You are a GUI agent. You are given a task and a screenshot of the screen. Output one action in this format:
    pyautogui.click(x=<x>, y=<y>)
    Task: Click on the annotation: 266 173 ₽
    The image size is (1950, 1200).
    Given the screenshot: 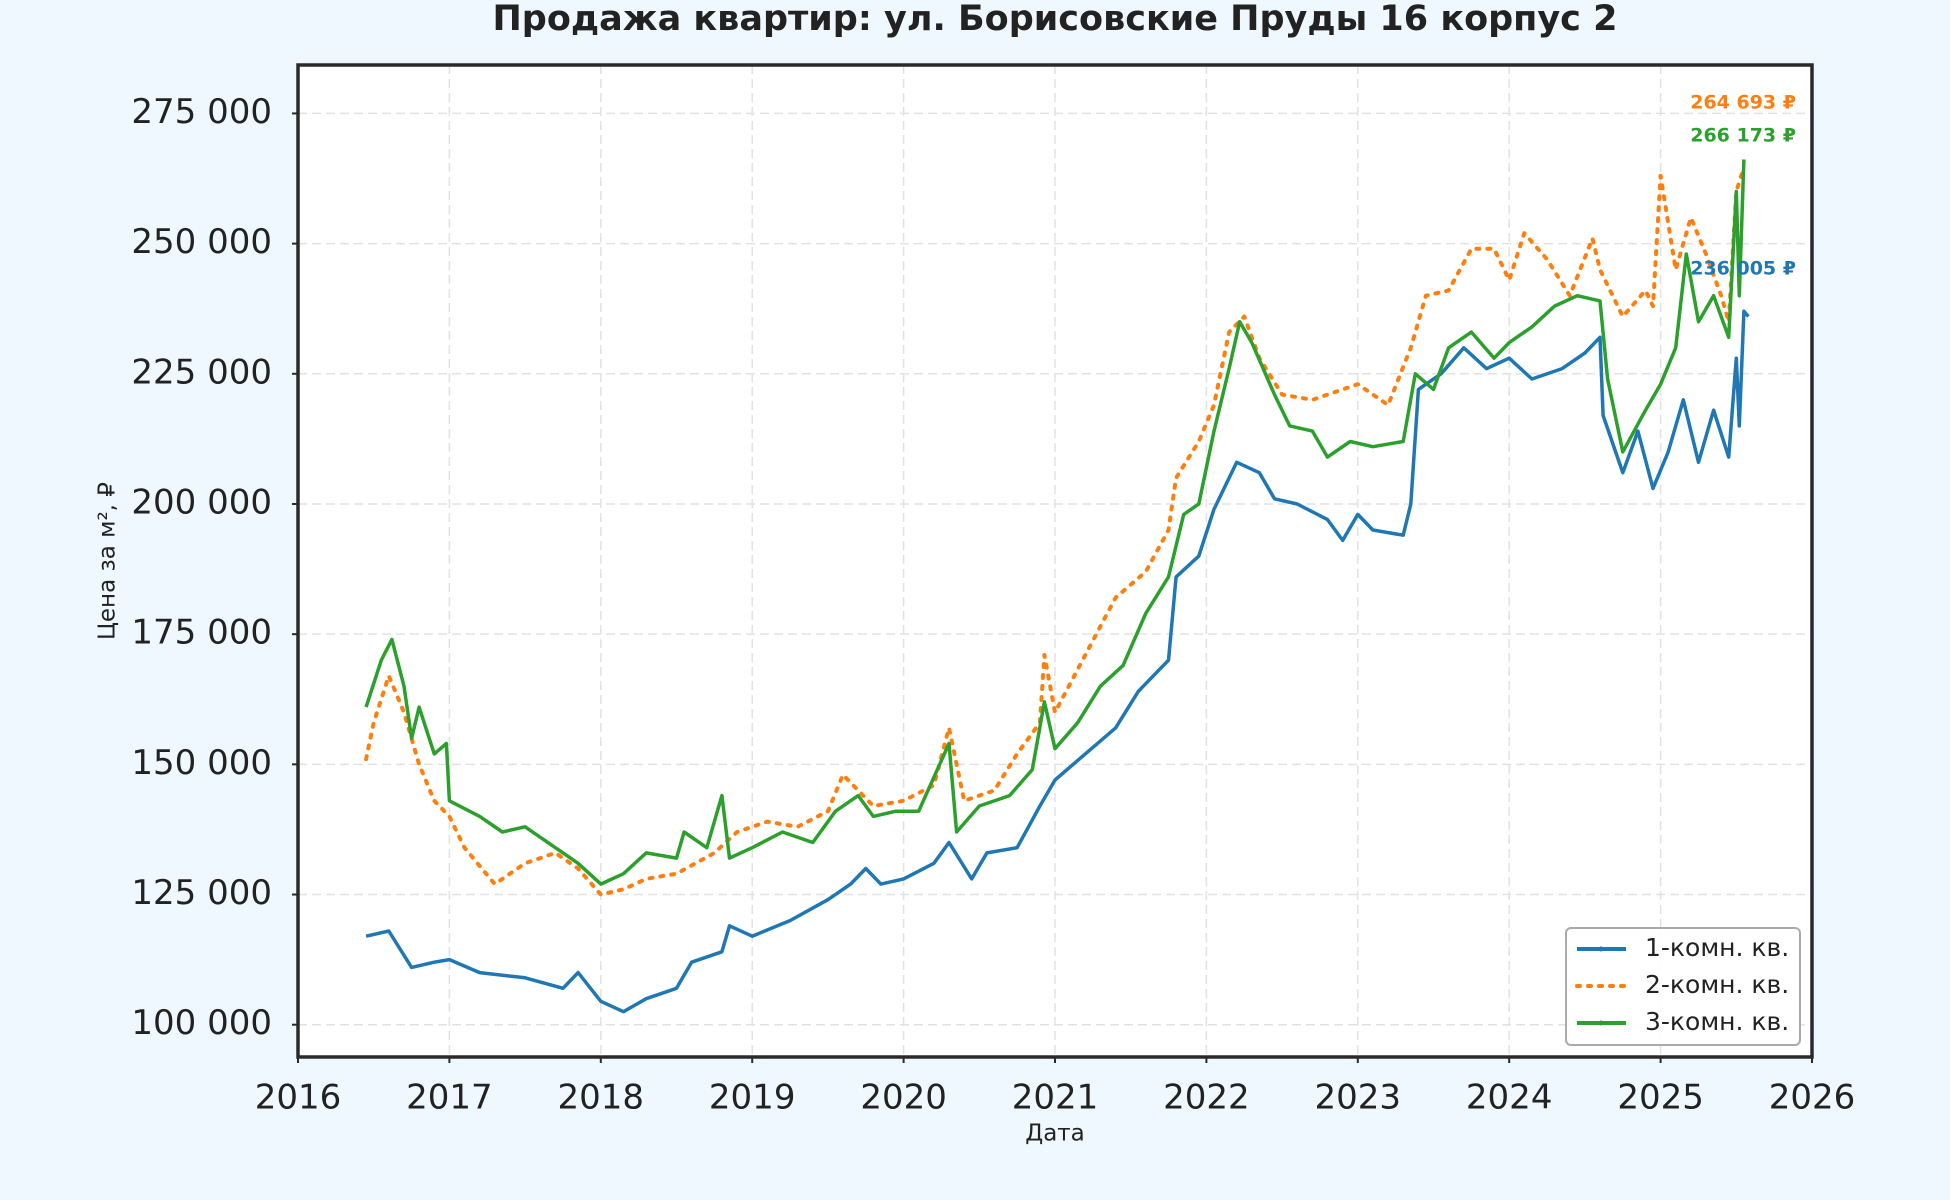 What is the action you would take?
    pyautogui.click(x=1743, y=136)
    